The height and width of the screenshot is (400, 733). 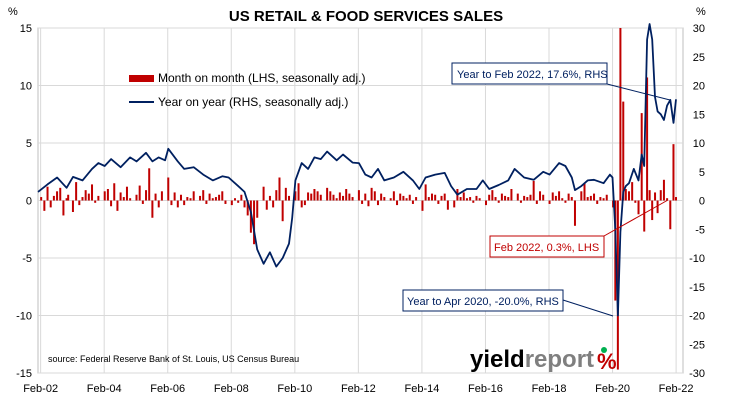 I want to click on annotation-yoy-feb-2022: Year to Feb 2022, 17.6%, RHS, so click(x=561, y=81).